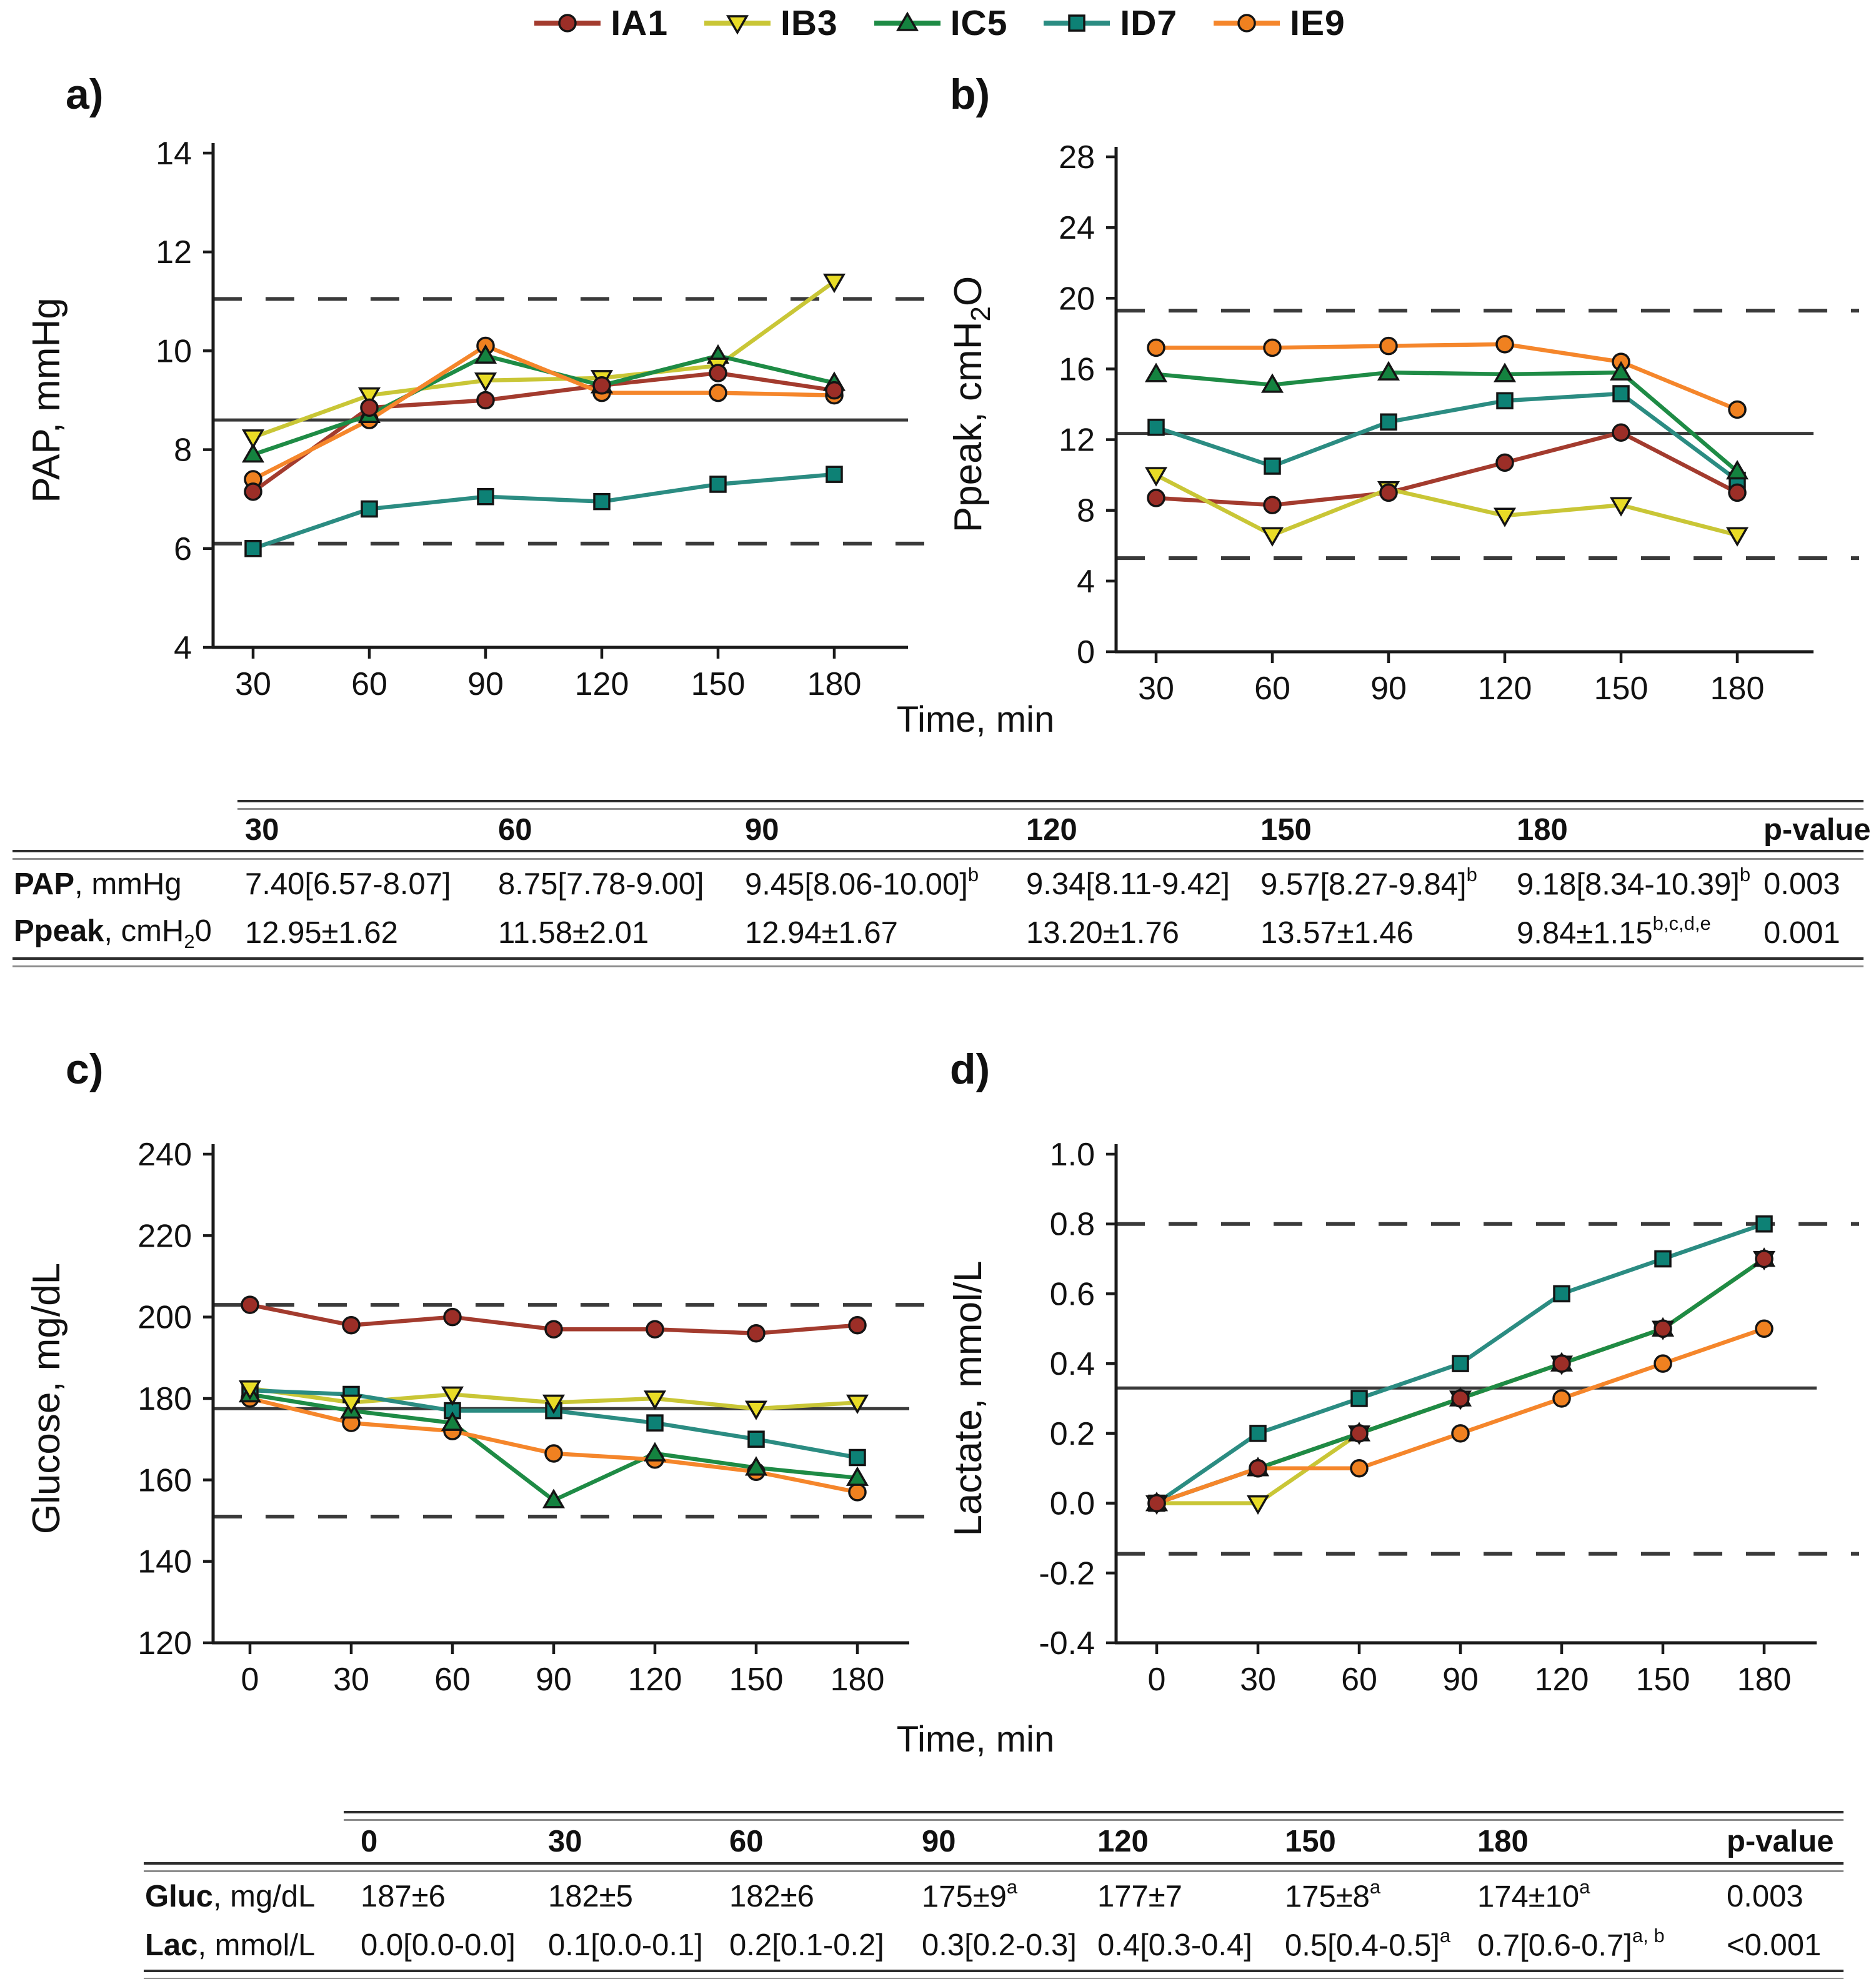  What do you see at coordinates (1272, 688) in the screenshot?
I see `x-tick-label: 60` at bounding box center [1272, 688].